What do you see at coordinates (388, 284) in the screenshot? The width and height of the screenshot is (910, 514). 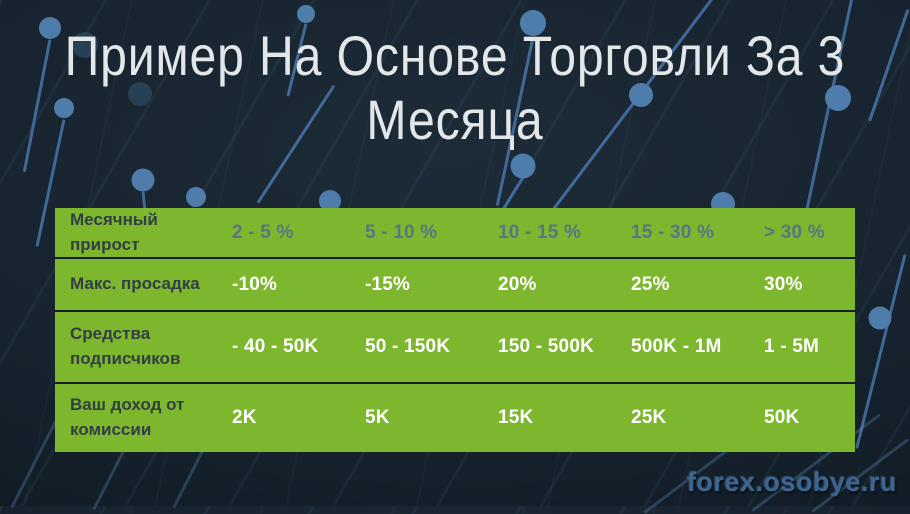 I see `row-value: -15%` at bounding box center [388, 284].